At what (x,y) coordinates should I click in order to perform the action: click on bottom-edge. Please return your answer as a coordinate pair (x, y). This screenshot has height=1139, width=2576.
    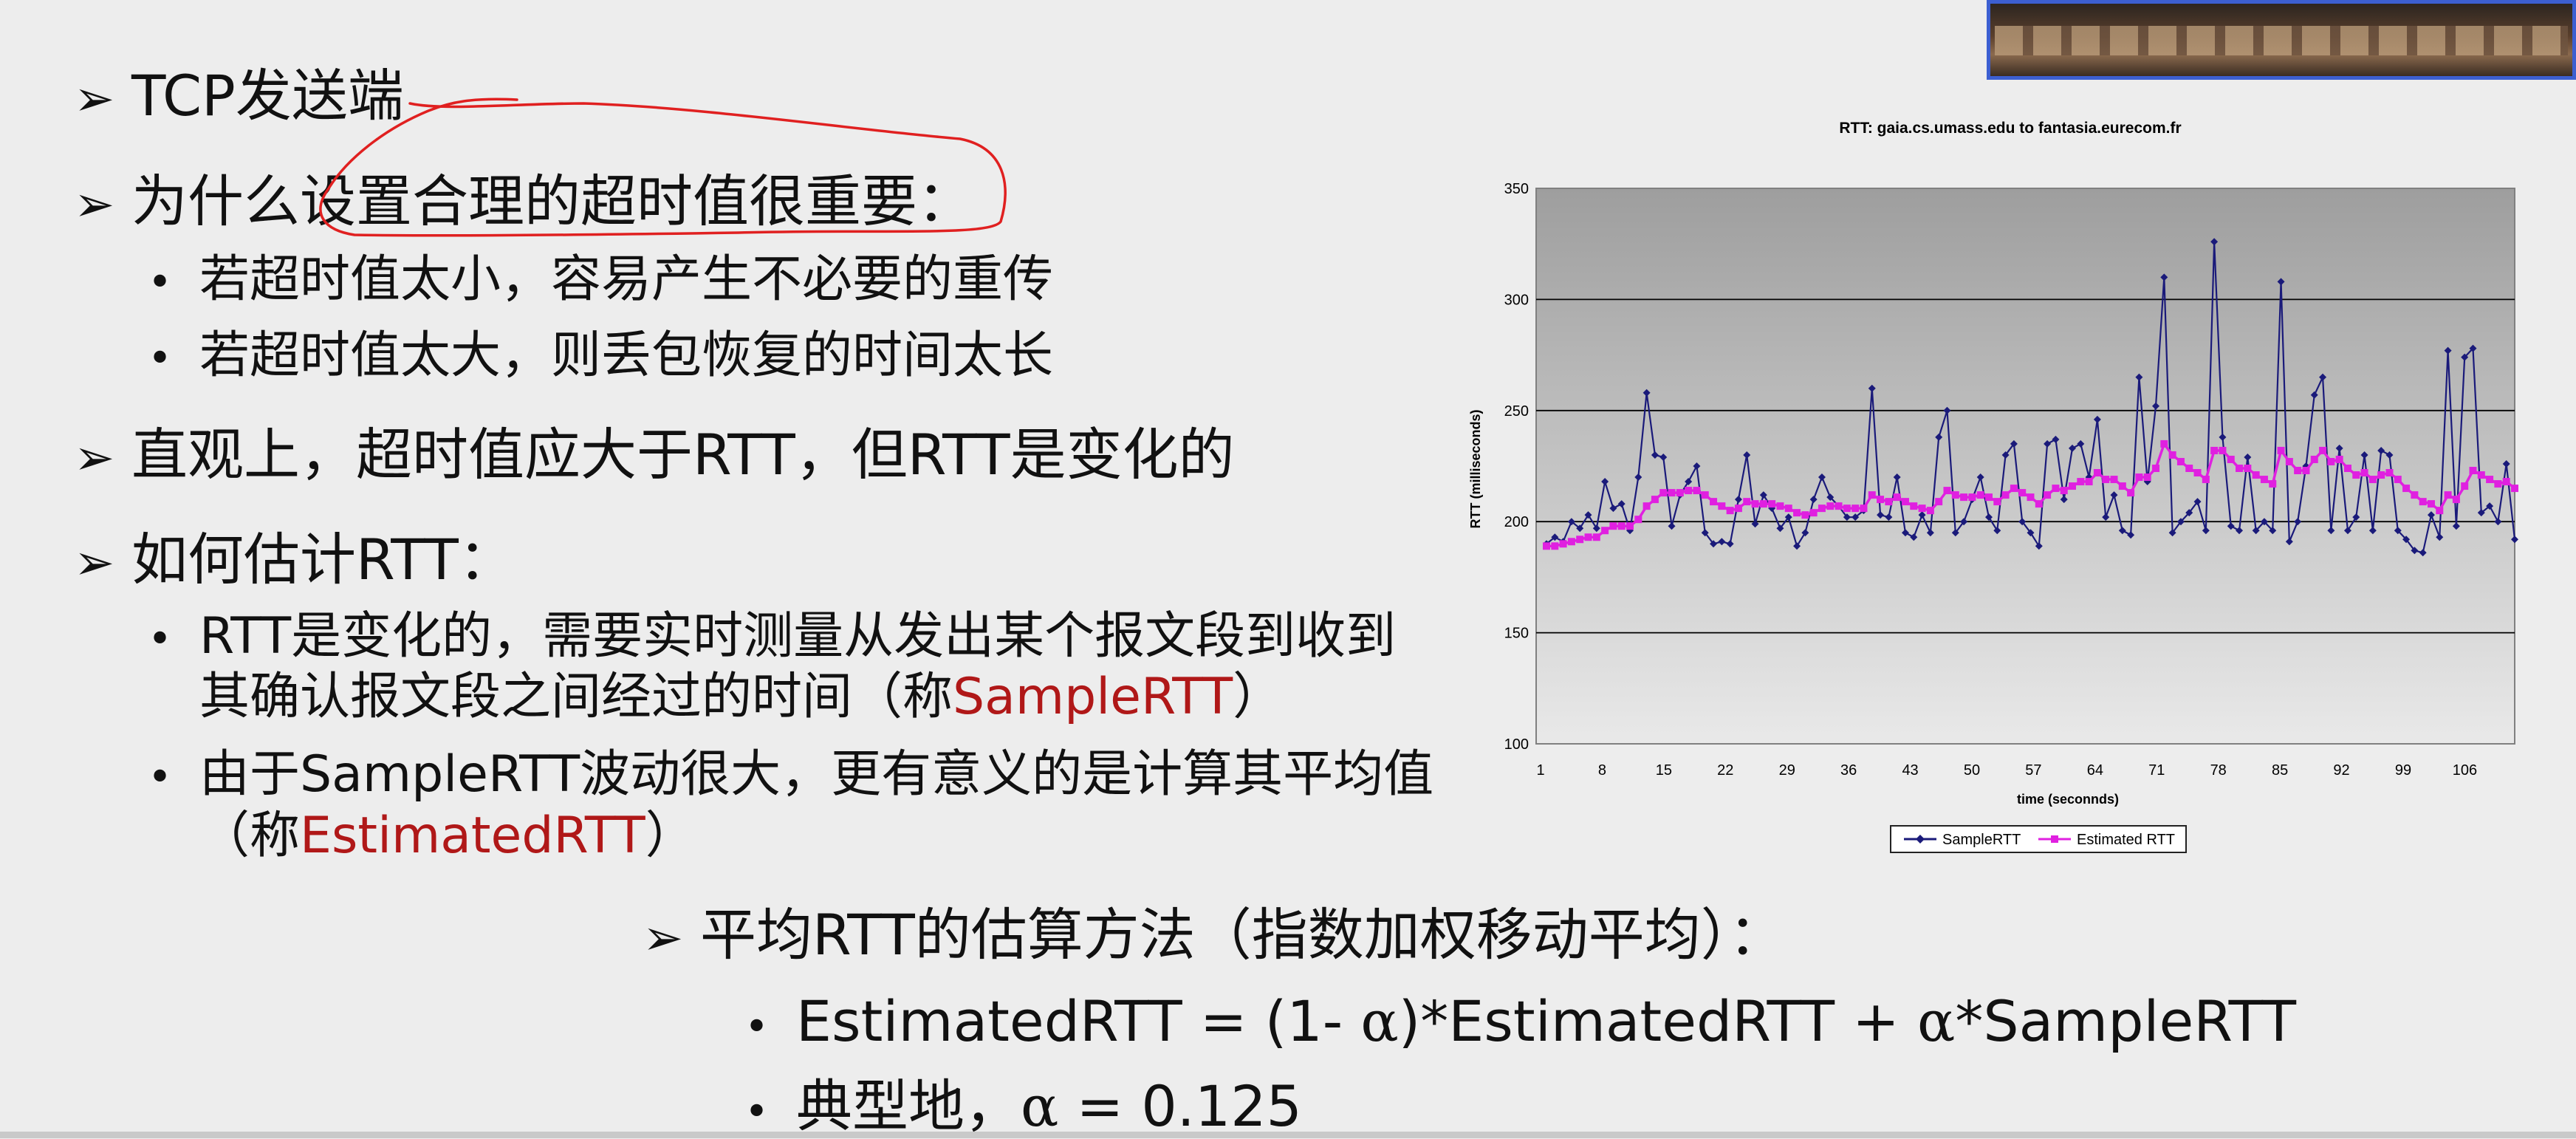
    Looking at the image, I should click on (1288, 1135).